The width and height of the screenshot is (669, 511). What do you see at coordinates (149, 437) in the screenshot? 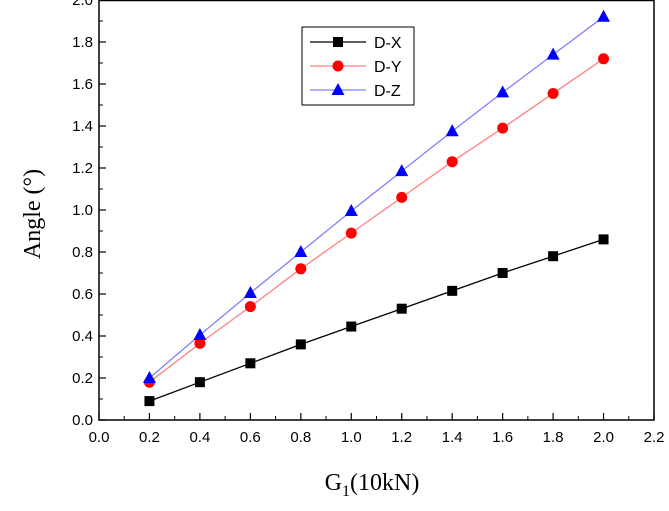
I see `x-tick-label: 0.2` at bounding box center [149, 437].